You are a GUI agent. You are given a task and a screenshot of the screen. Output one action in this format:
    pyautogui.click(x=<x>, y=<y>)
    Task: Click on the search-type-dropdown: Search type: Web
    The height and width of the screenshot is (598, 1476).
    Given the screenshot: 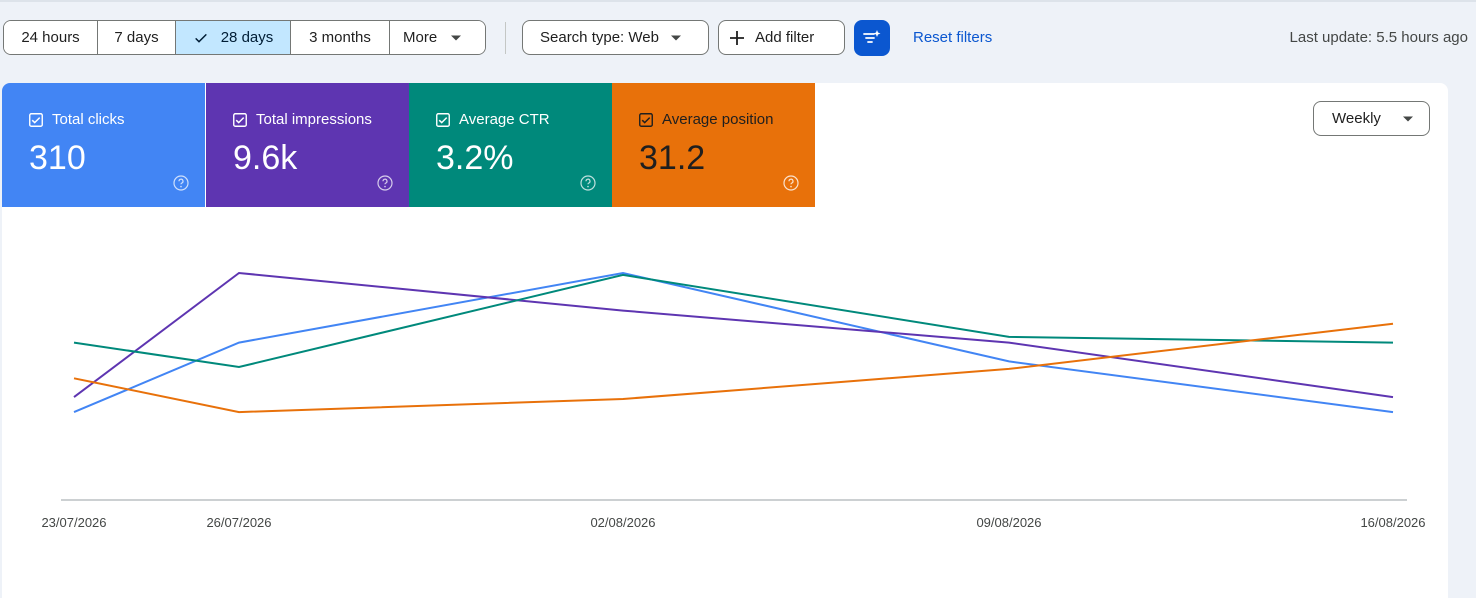 What is the action you would take?
    pyautogui.click(x=615, y=37)
    